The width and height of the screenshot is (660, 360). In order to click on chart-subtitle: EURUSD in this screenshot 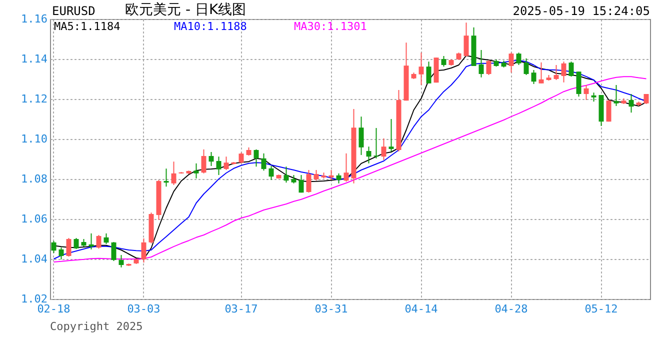, I will do `click(74, 11)`.